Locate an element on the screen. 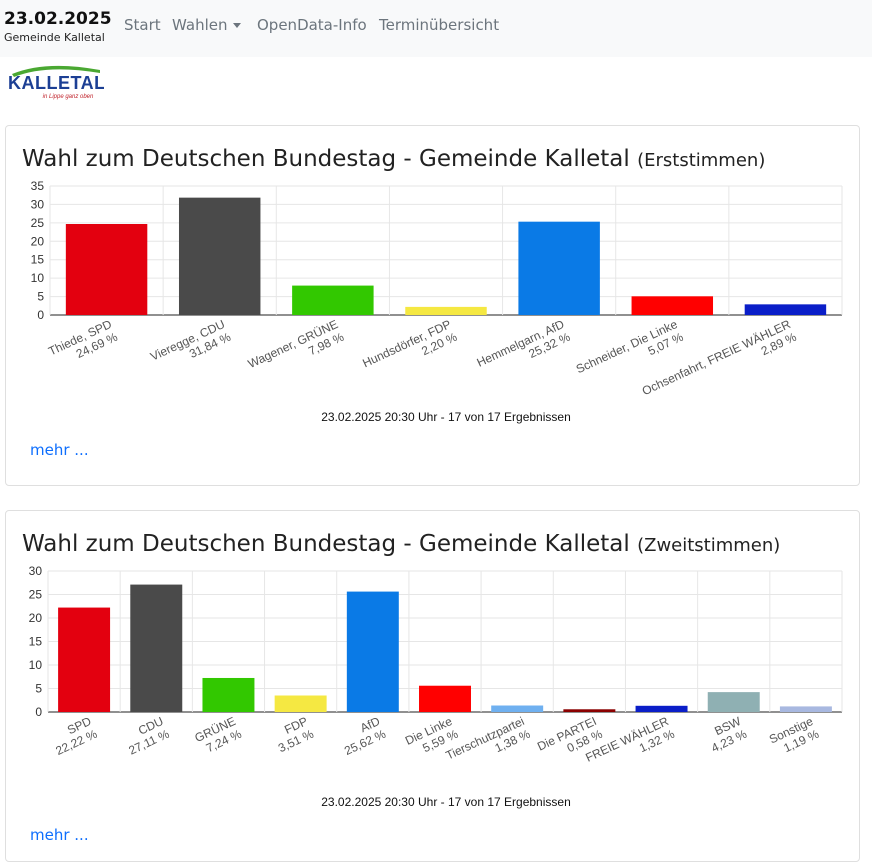 Image resolution: width=872 pixels, height=862 pixels. brand: 23.02.2025 Gemeinde Kalletal is located at coordinates (58, 26).